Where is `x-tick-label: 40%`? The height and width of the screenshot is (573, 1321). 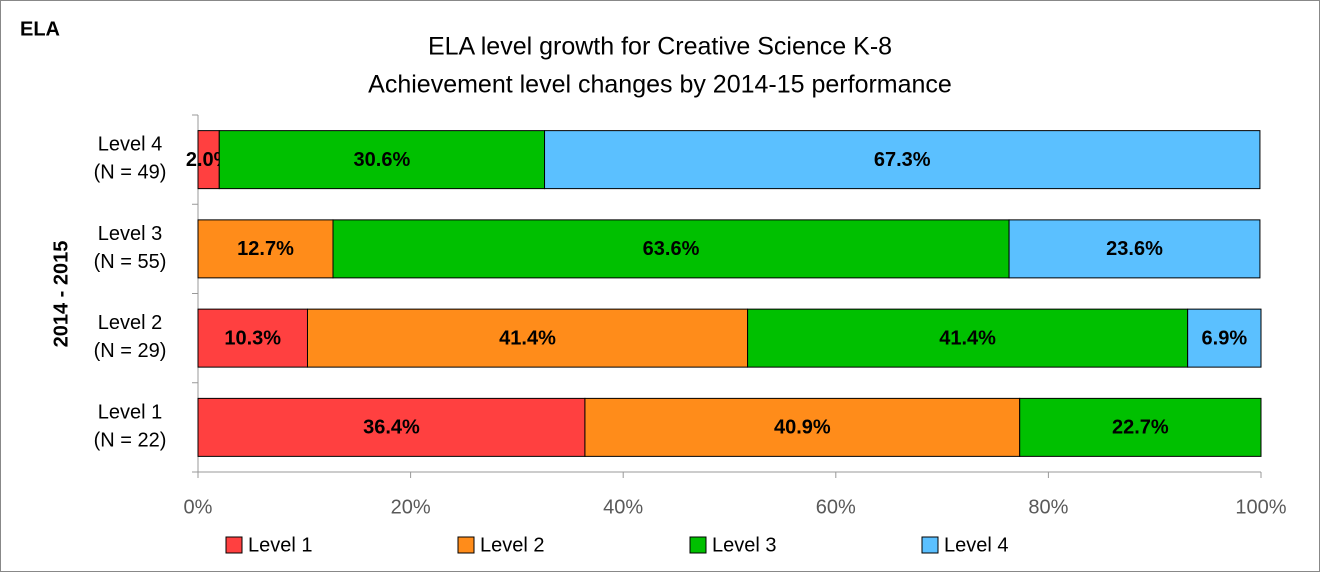
x-tick-label: 40% is located at coordinates (623, 507).